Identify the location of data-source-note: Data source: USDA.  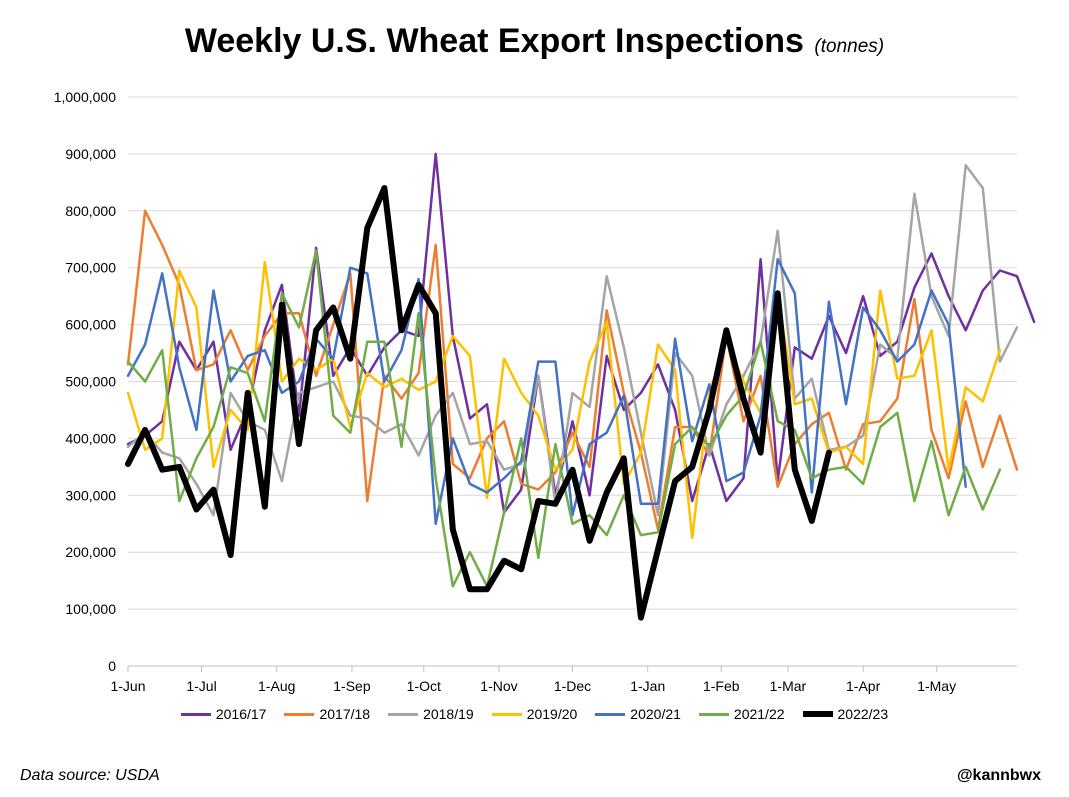
(90, 775).